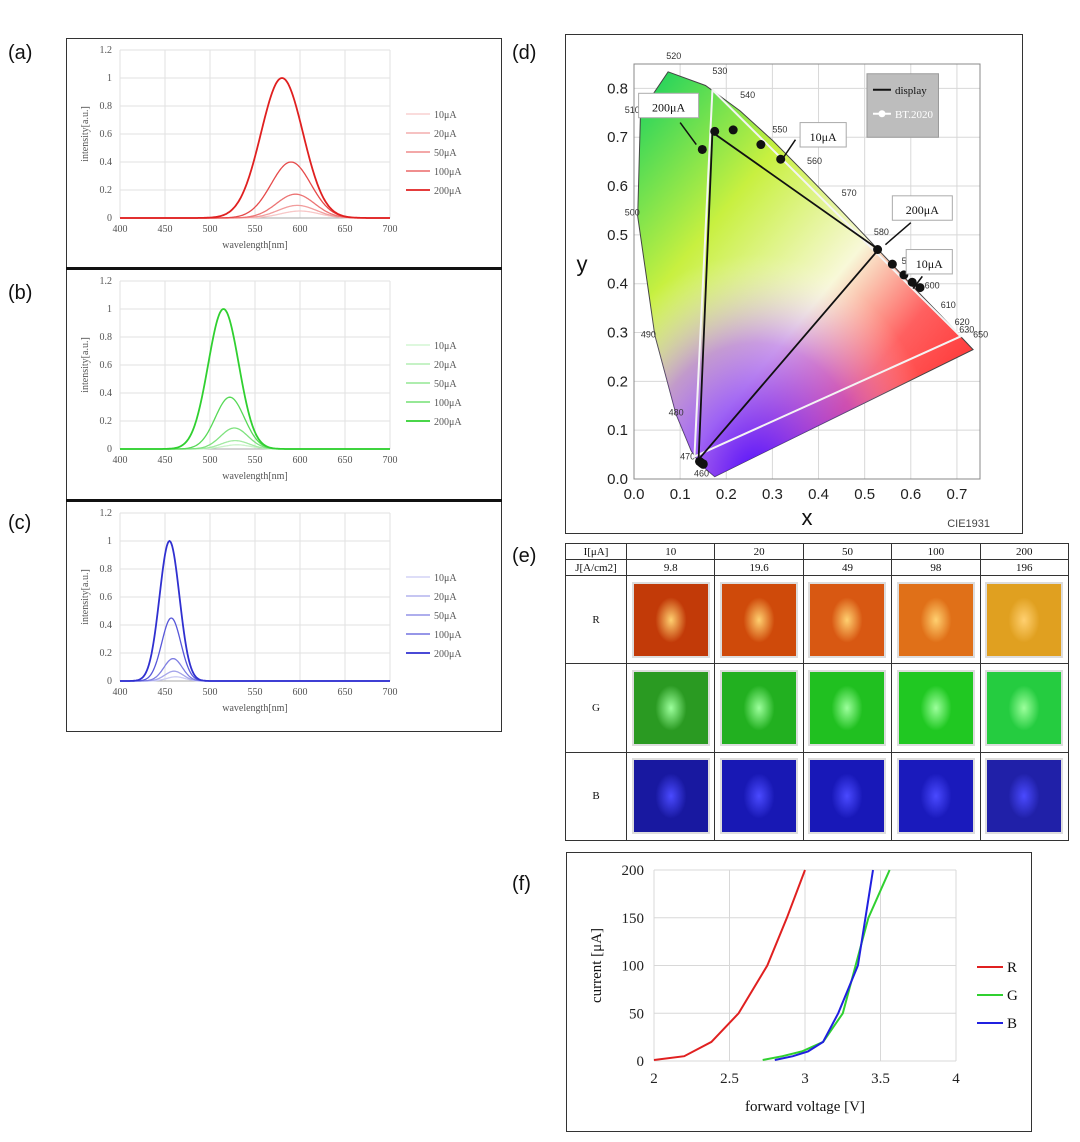 The image size is (1080, 1142). I want to click on x-tick-label: 500, so click(210, 460).